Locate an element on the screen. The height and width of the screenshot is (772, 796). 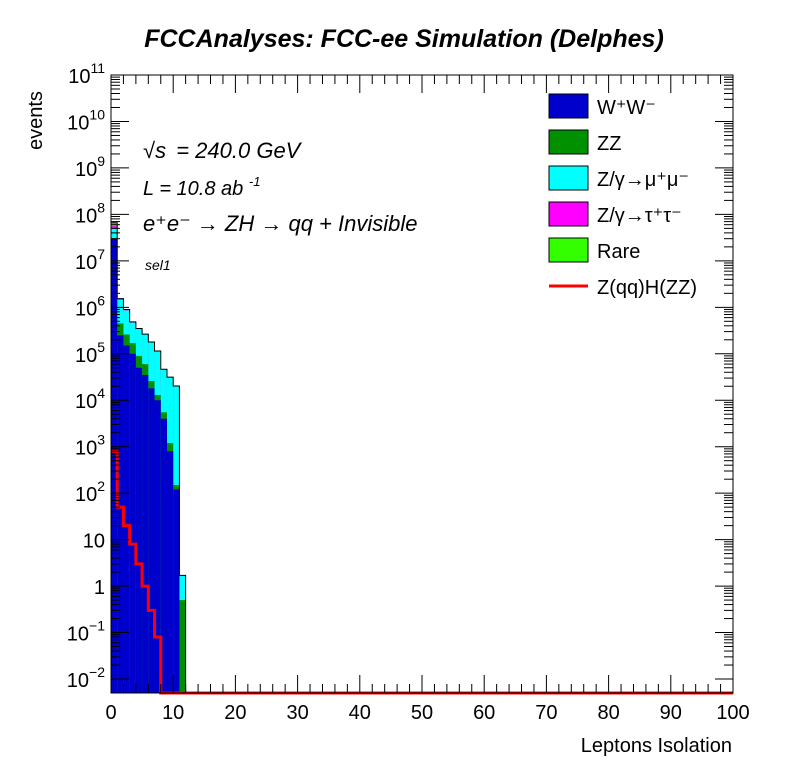
x-tick-label: 90 is located at coordinates (671, 713).